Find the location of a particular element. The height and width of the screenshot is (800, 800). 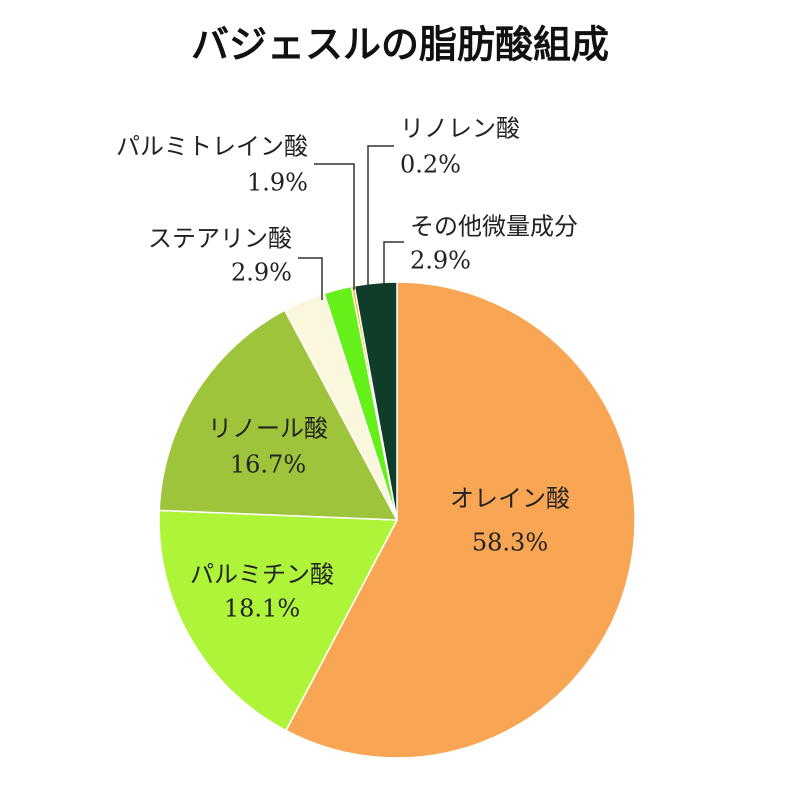

slice-label: パルミチン酸 is located at coordinates (262, 575).